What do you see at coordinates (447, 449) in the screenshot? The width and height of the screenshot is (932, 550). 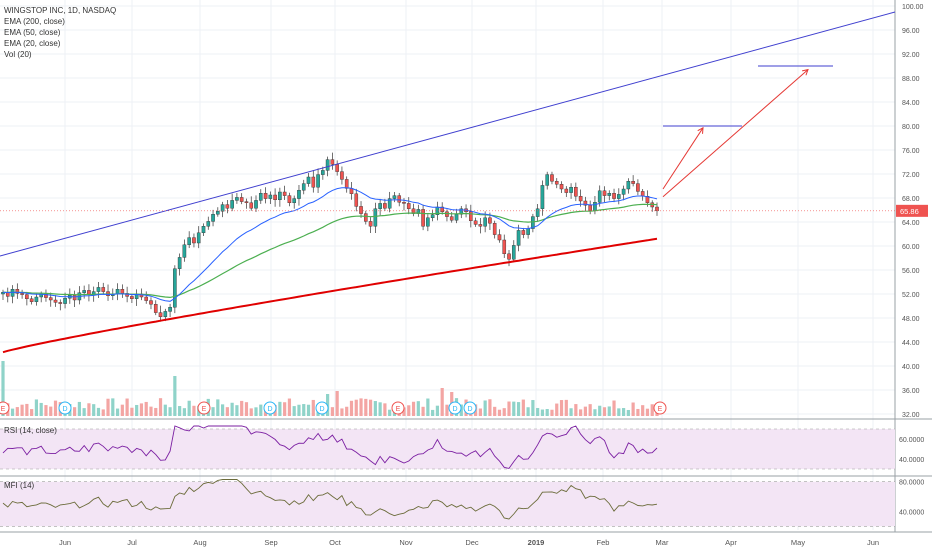 I see `rsi-band` at bounding box center [447, 449].